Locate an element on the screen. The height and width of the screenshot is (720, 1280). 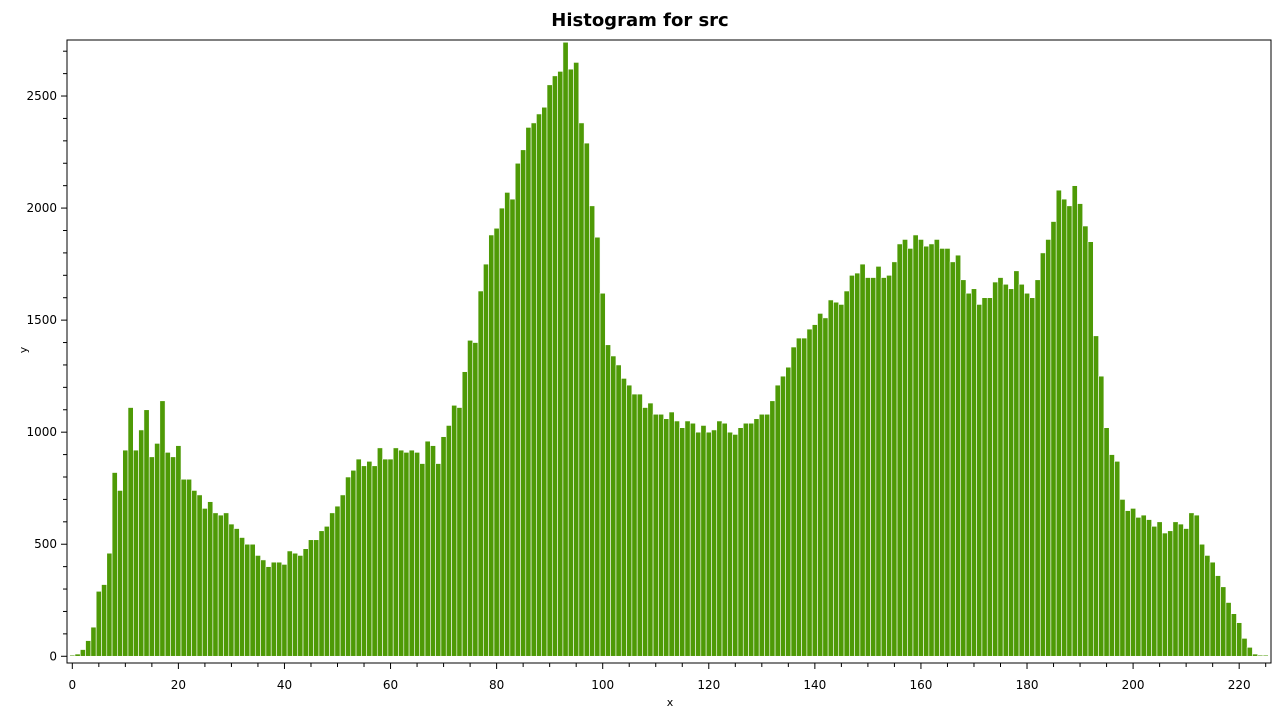
y-axis-label: y is located at coordinates (23, 349).